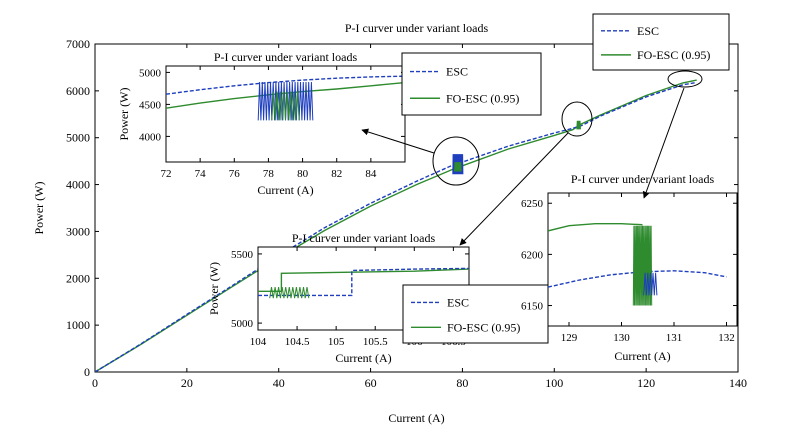 The height and width of the screenshot is (432, 789). Describe the element at coordinates (646, 383) in the screenshot. I see `x-tick-label: 120` at that location.